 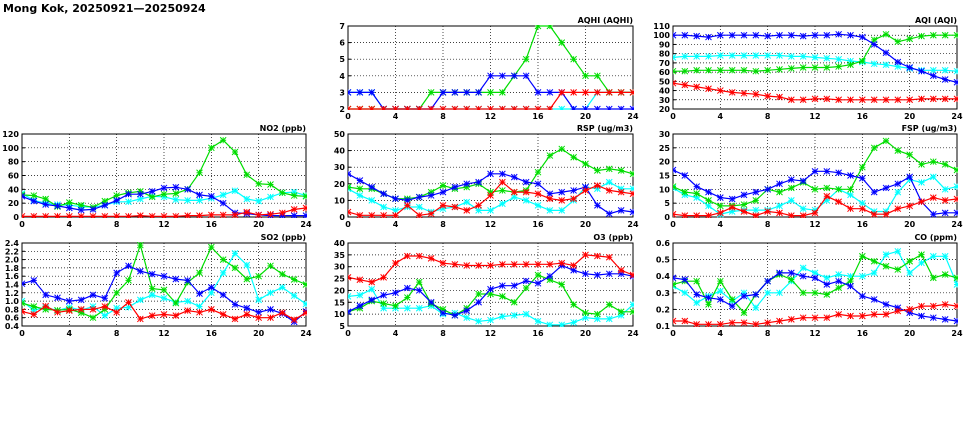 What do you see at coordinates (663, 260) in the screenshot?
I see `y-tick-label: 0.5` at bounding box center [663, 260].